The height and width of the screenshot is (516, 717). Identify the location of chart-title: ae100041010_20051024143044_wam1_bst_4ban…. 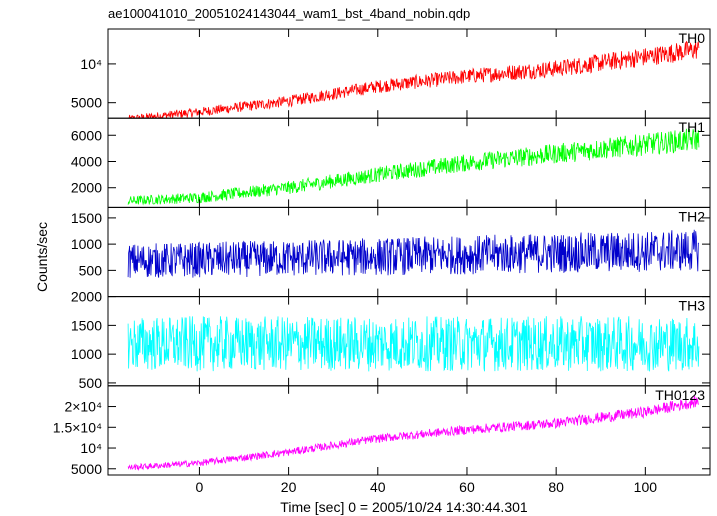
(289, 13).